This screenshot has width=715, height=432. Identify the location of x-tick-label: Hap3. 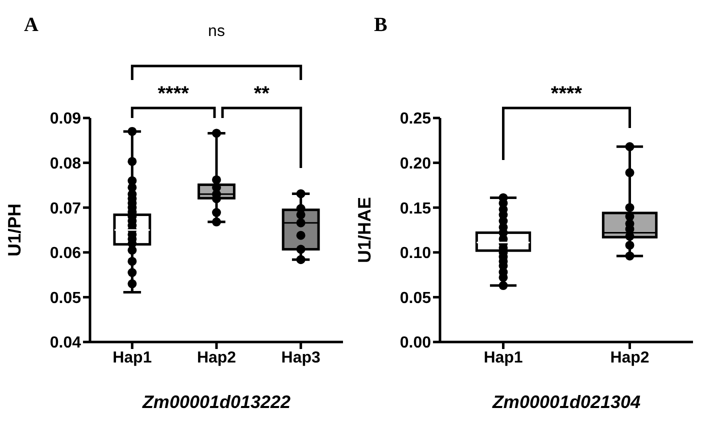
(300, 357).